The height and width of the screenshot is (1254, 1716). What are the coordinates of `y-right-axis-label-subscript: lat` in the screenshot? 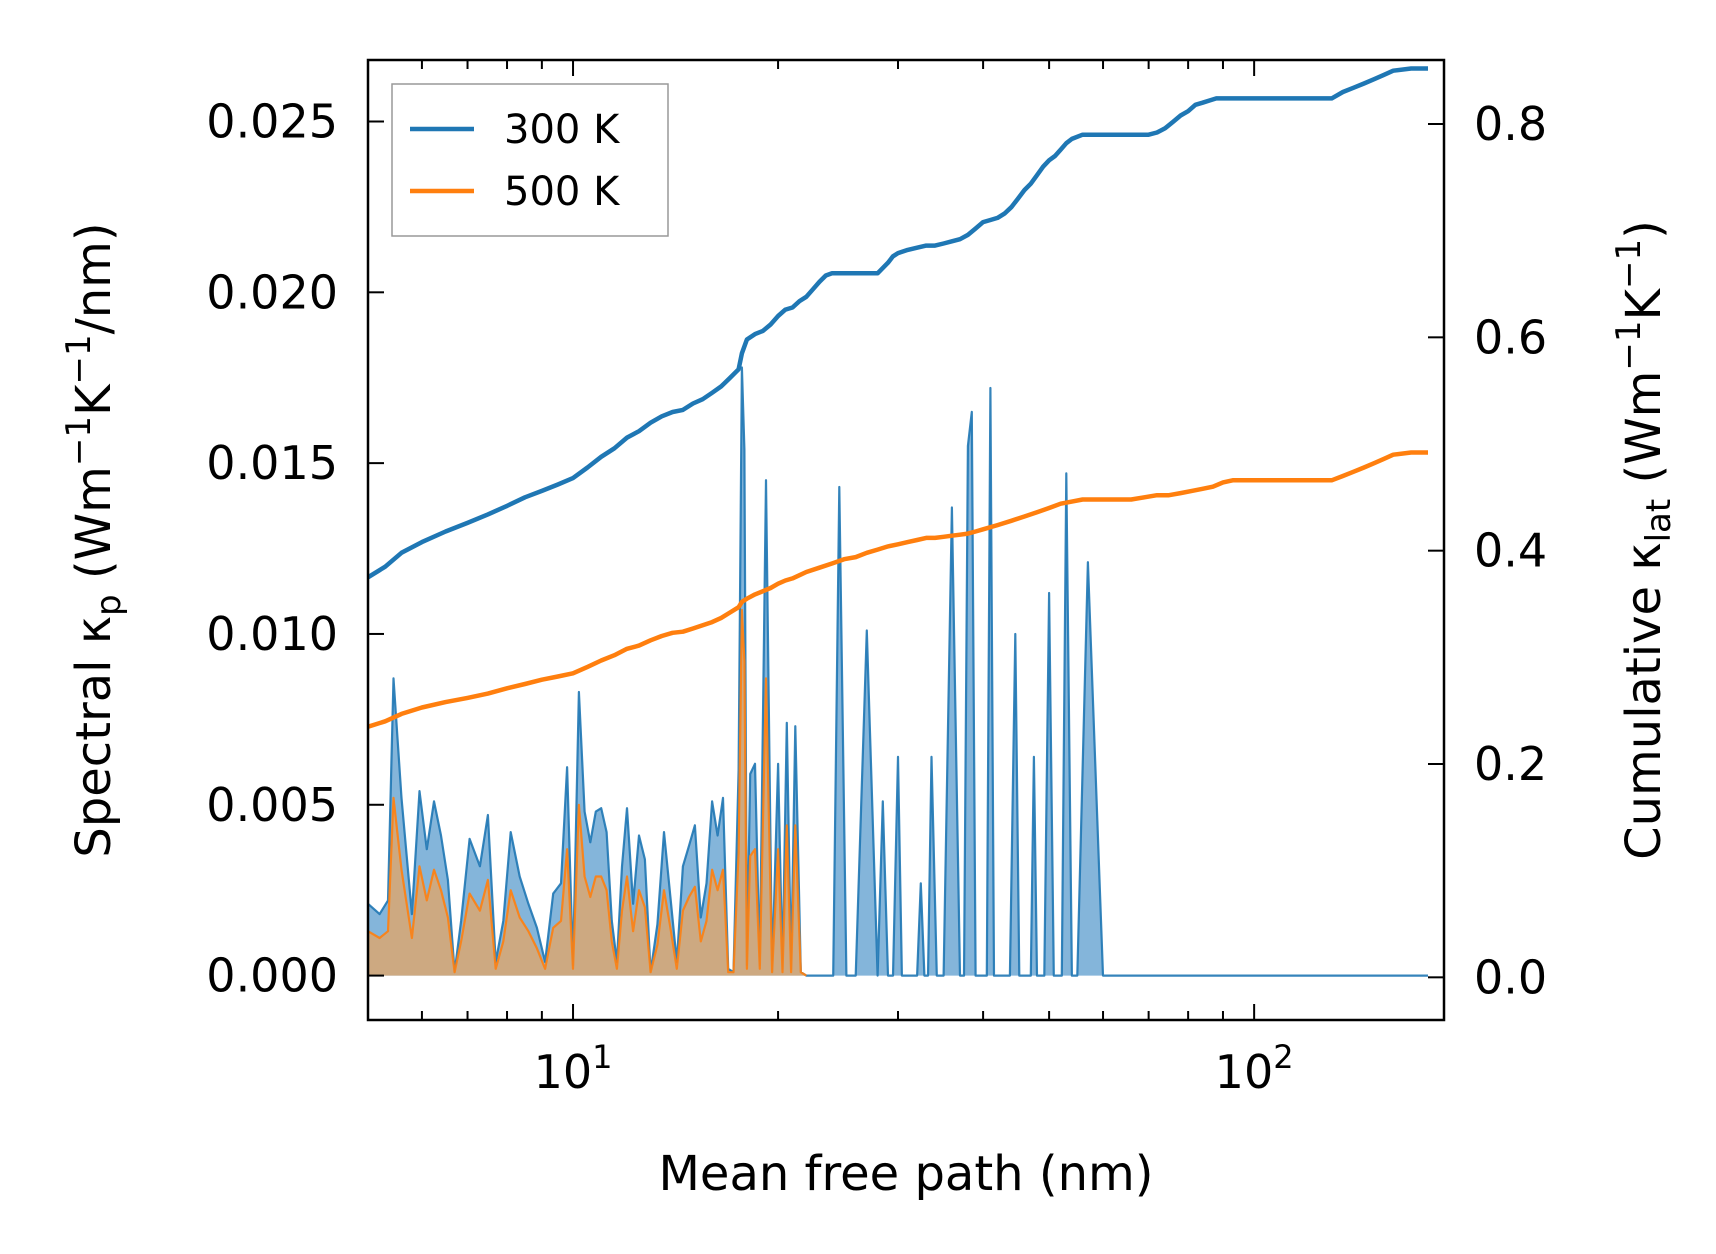 It's located at (1659, 521).